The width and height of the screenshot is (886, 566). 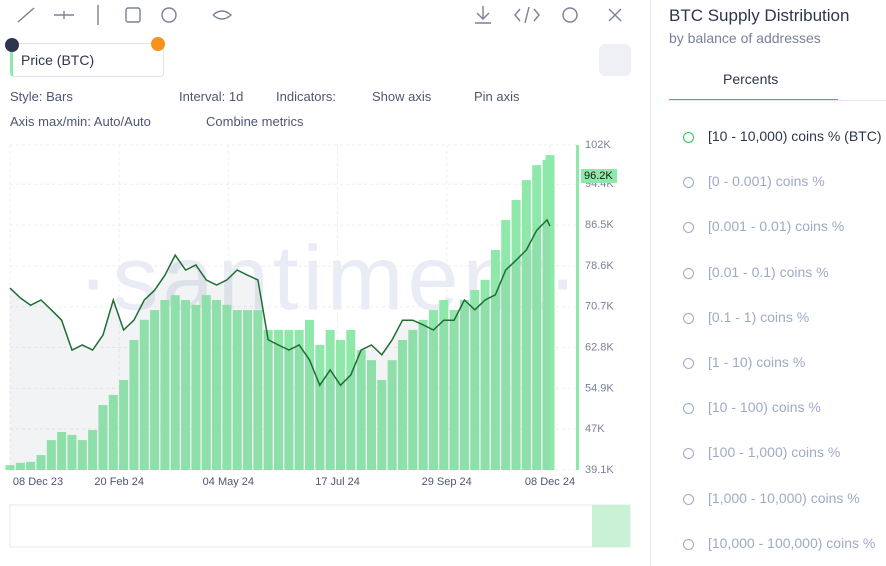 What do you see at coordinates (497, 96) in the screenshot?
I see `pin-axis: Pin axis` at bounding box center [497, 96].